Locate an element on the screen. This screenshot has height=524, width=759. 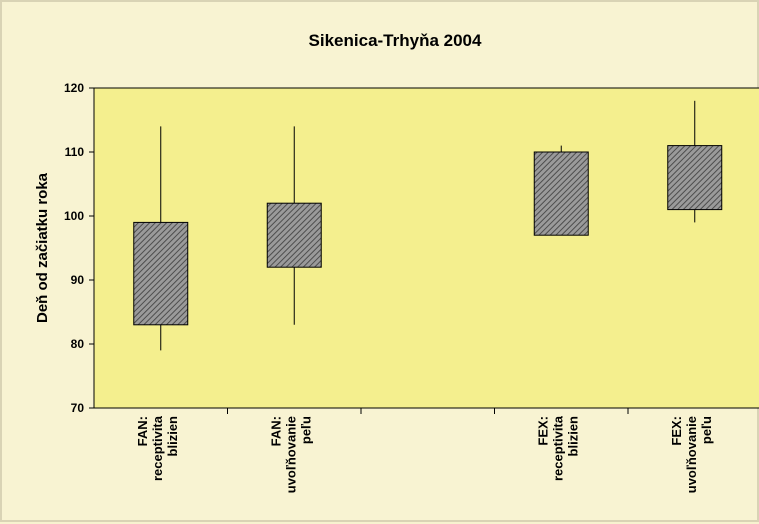
x-category-label: FAN:uvoľňovaniepeľu is located at coordinates (290, 454).